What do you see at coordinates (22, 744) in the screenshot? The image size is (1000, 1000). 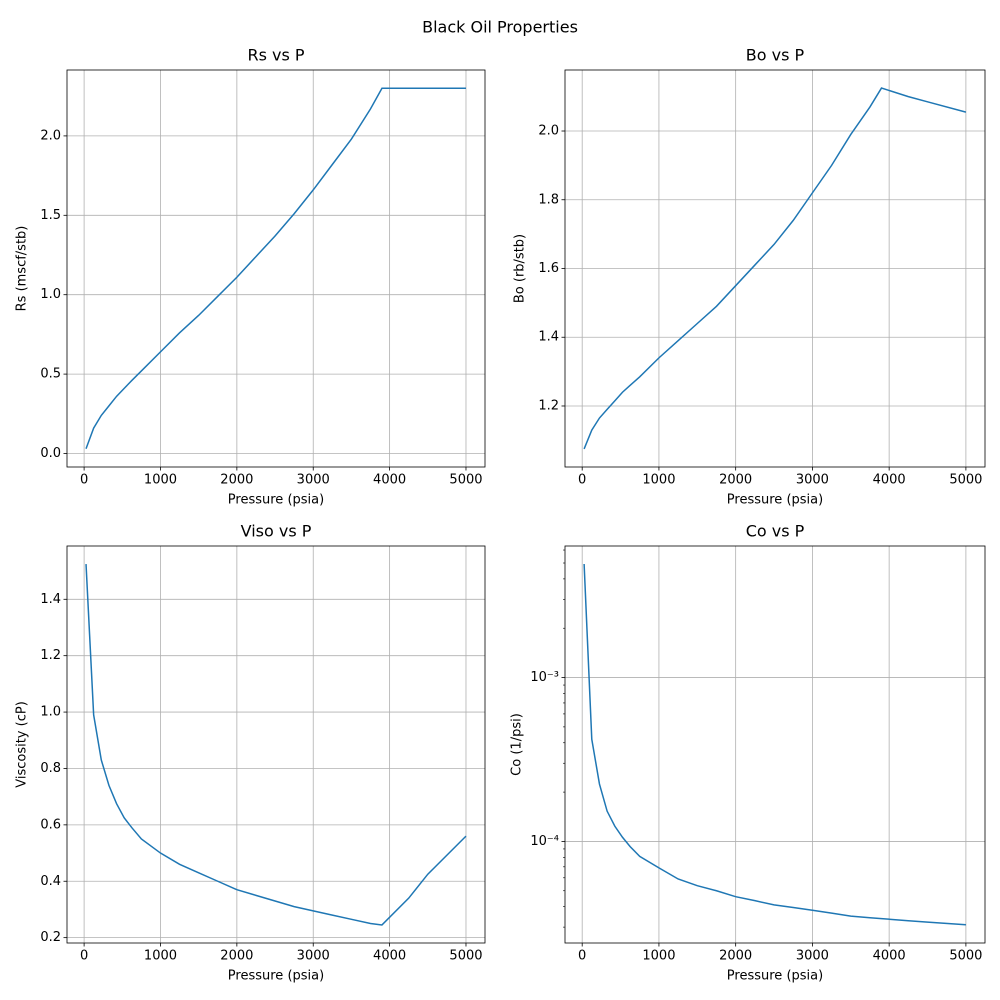 I see `y-axis-label: Viscosity (cP)` at bounding box center [22, 744].